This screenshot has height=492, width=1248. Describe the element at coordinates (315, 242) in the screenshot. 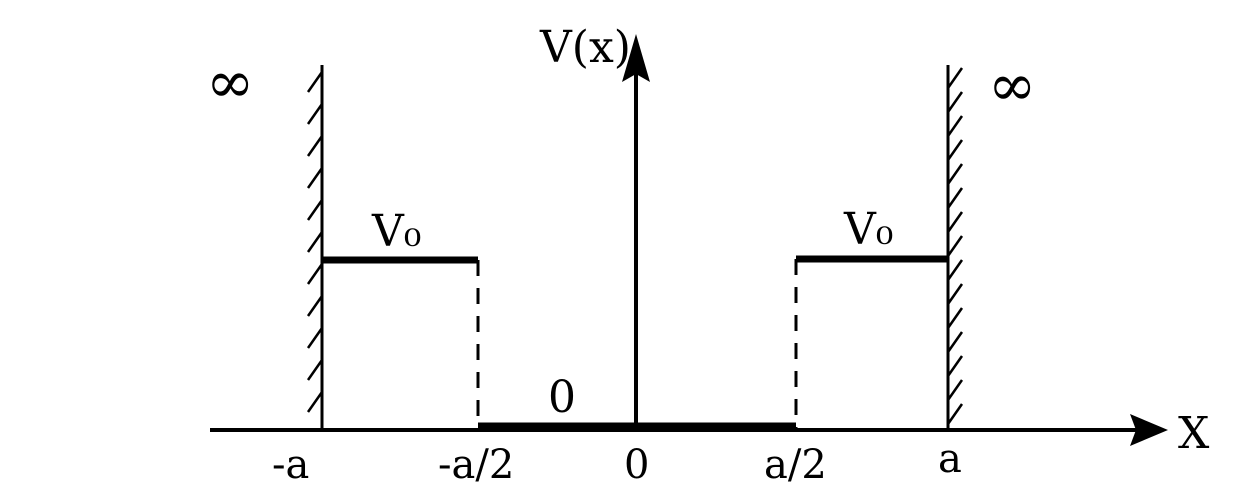

I see `left-wall-hatching` at that location.